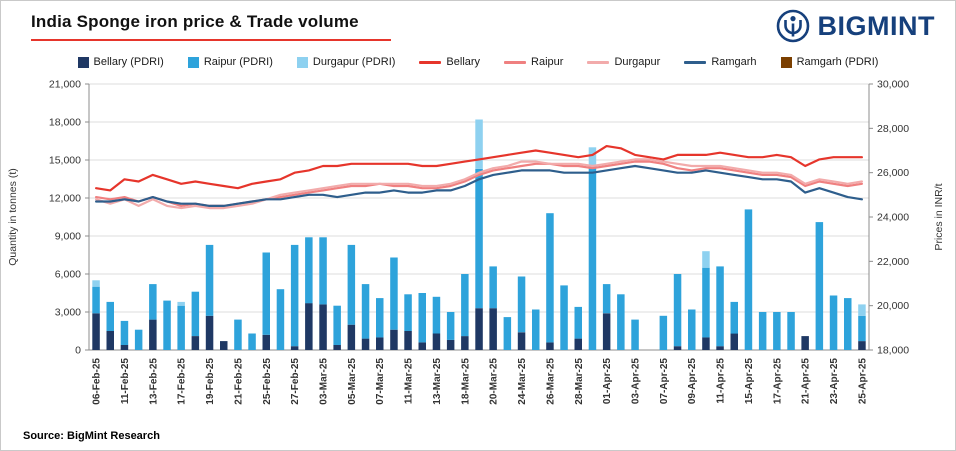 The width and height of the screenshot is (956, 451). I want to click on x-axis-label: 20-Mar-25, so click(494, 381).